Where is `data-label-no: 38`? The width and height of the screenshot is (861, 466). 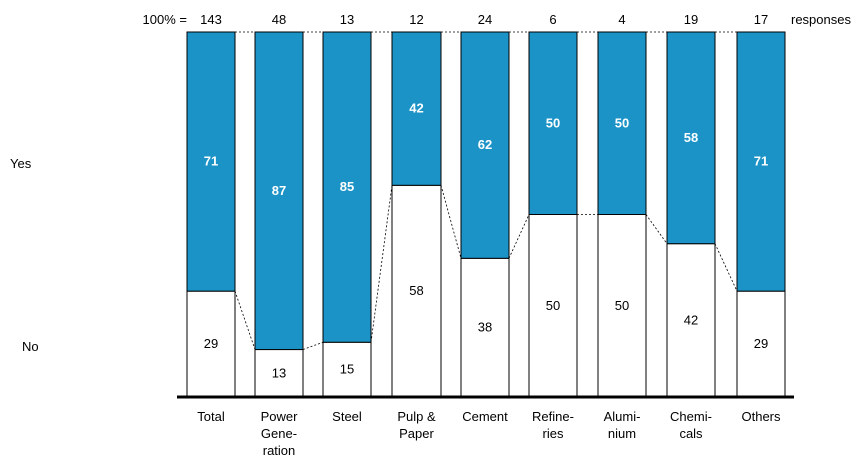 data-label-no: 38 is located at coordinates (485, 327).